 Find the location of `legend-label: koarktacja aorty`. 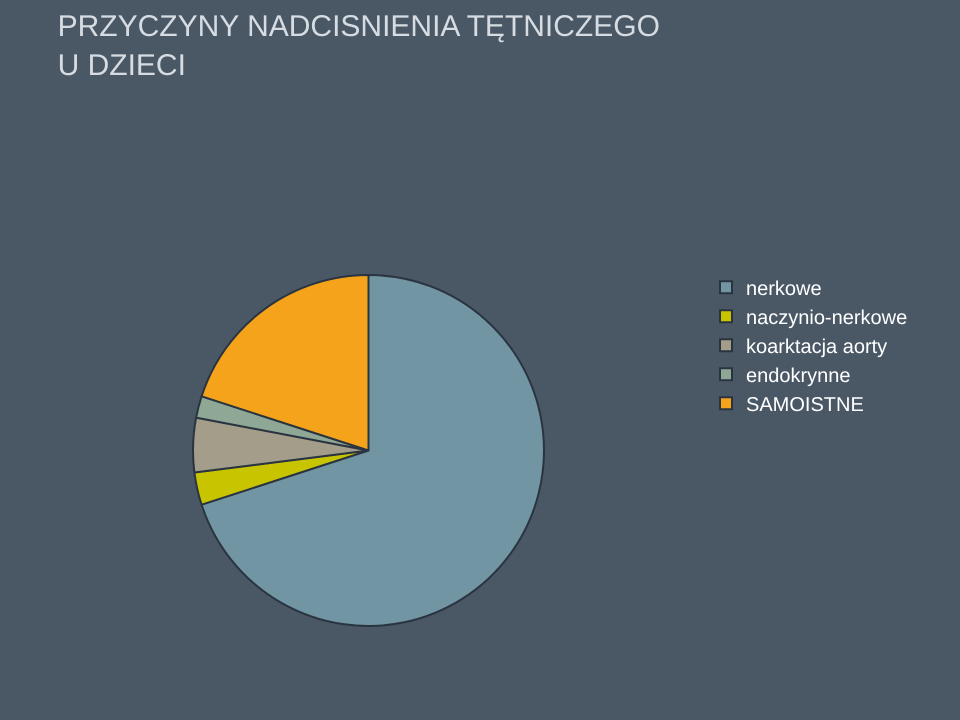

legend-label: koarktacja aorty is located at coordinates (817, 347).